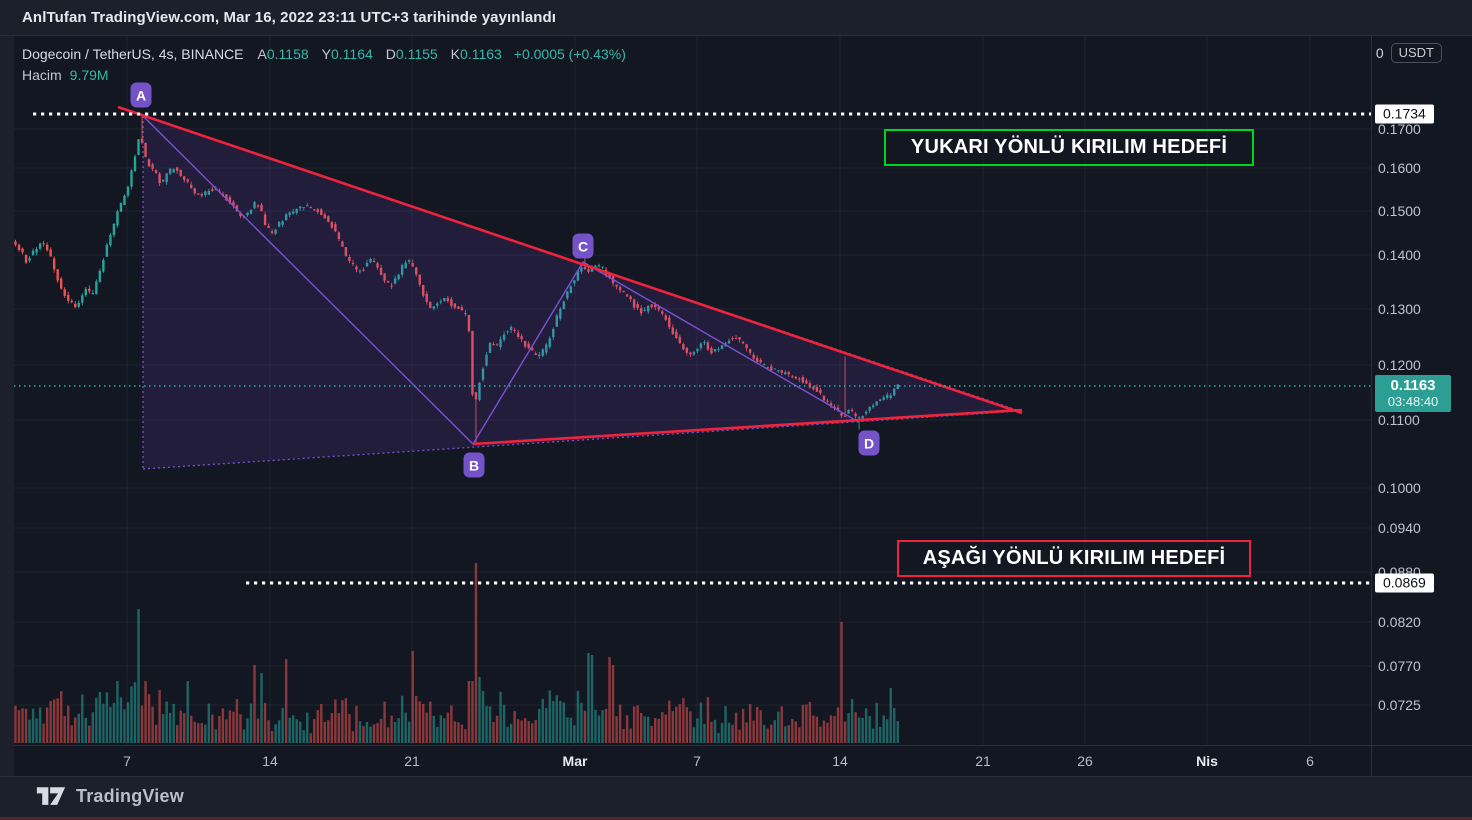 Image resolution: width=1472 pixels, height=820 pixels. I want to click on bottom-accent-strip, so click(736, 818).